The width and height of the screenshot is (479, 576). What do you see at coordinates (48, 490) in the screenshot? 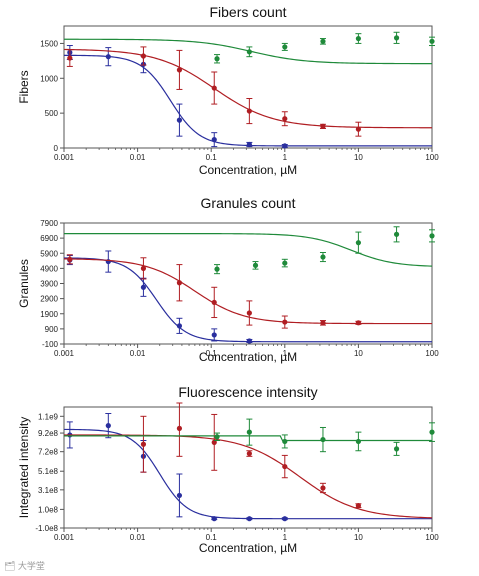
I see `y-tick-label: 3.1e8` at bounding box center [48, 490].